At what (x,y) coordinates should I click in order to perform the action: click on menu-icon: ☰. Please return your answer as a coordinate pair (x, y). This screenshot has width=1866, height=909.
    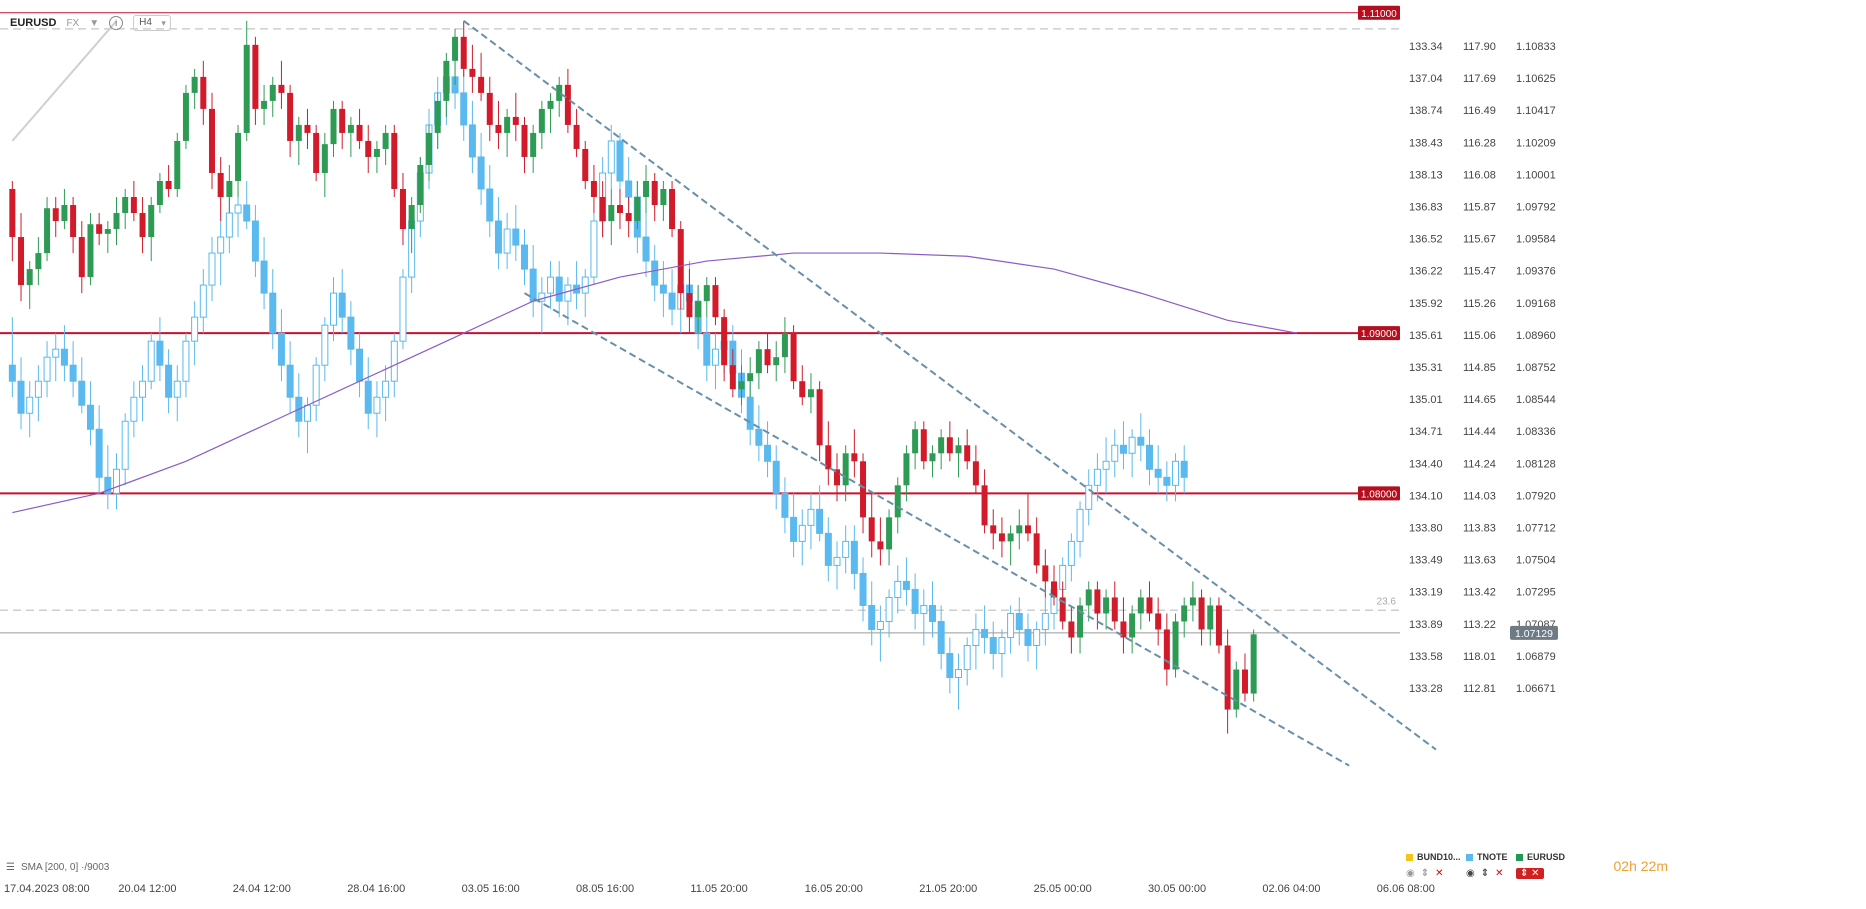
    Looking at the image, I should click on (10, 867).